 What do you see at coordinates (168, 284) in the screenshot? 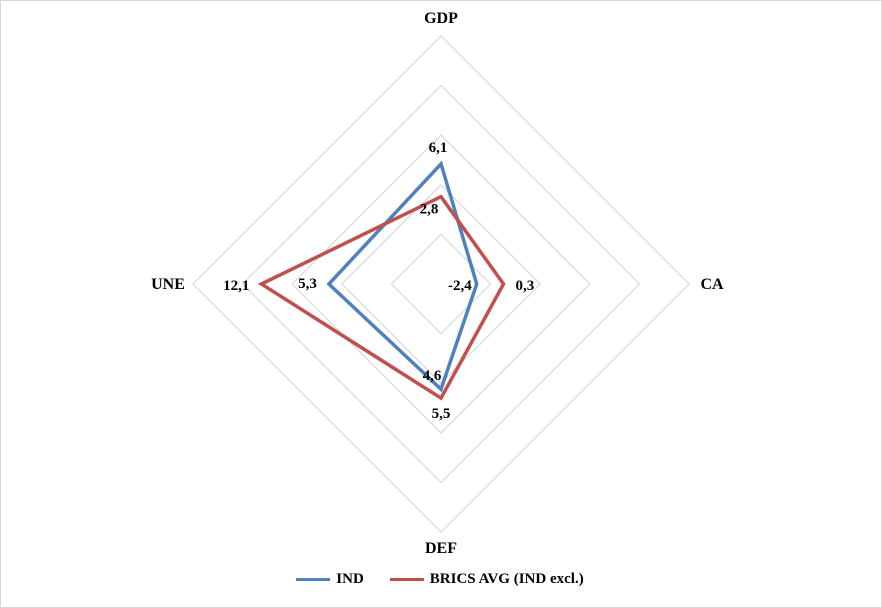
I see `axis-label-une: UNE` at bounding box center [168, 284].